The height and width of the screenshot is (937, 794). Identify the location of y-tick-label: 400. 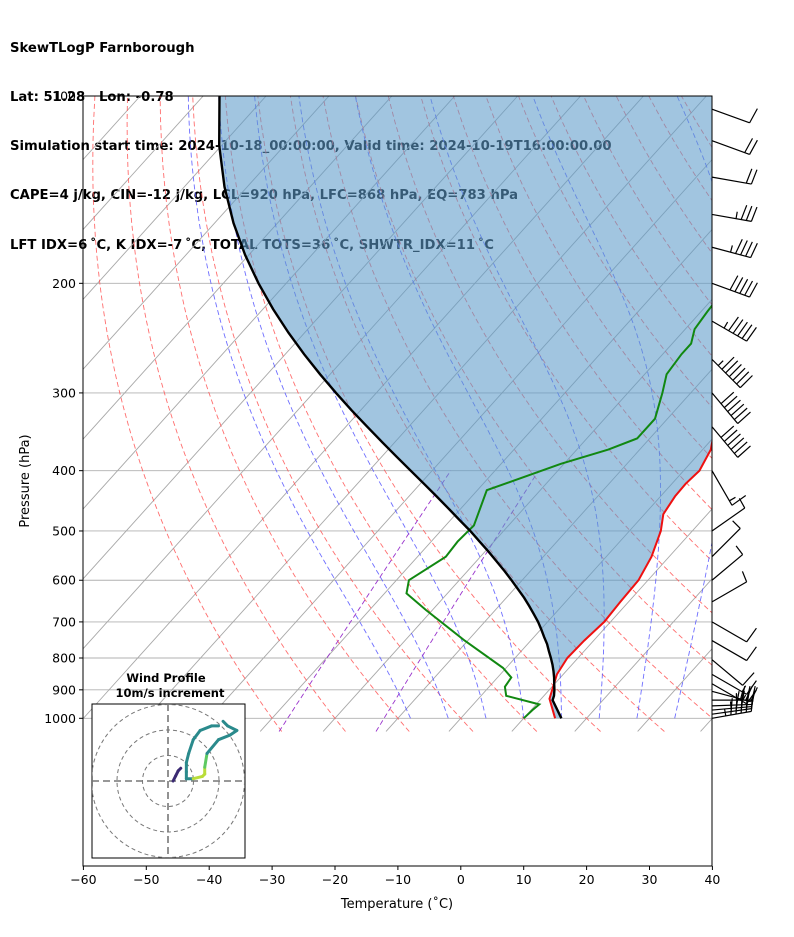
(64, 470).